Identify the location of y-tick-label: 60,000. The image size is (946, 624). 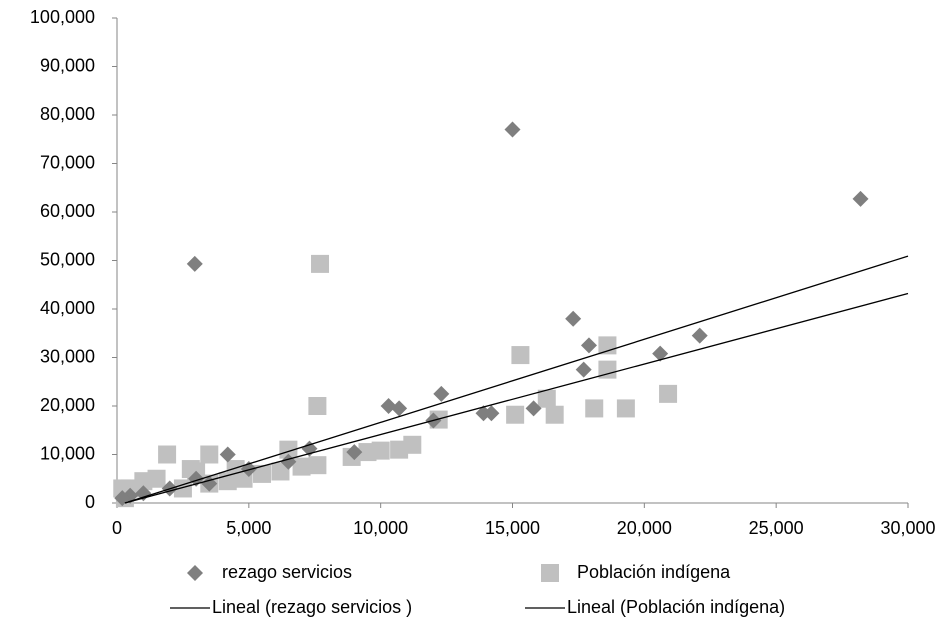
(67, 211).